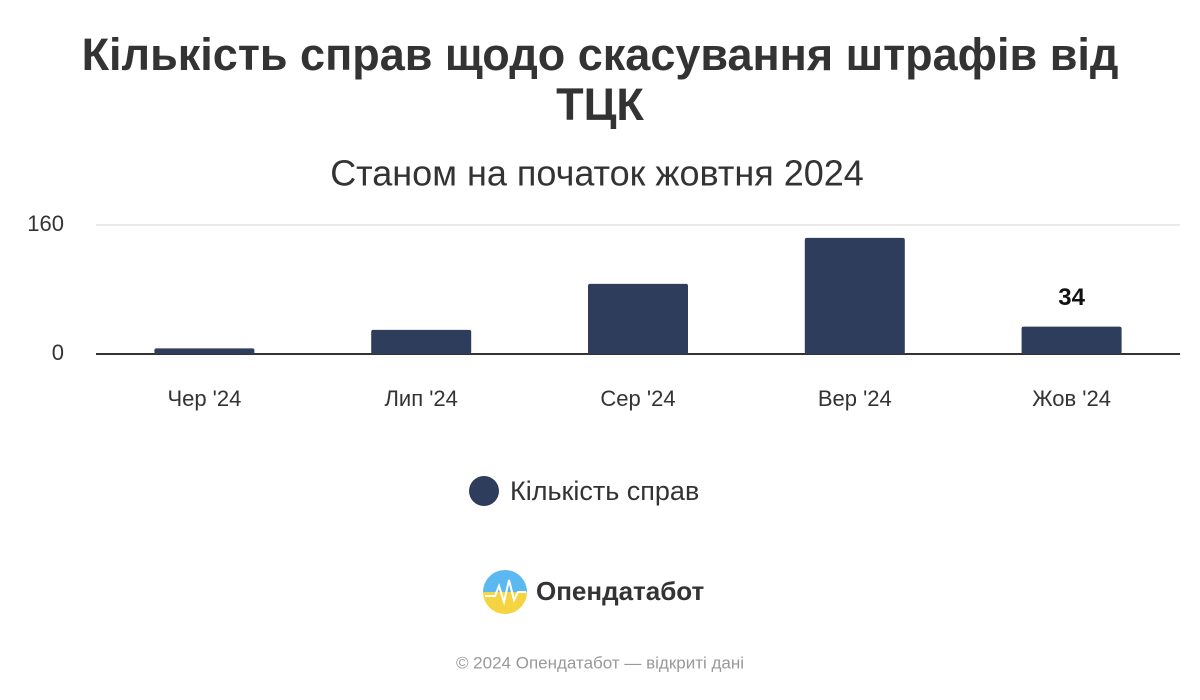 The image size is (1200, 700). Describe the element at coordinates (45, 223) in the screenshot. I see `y-tick-label: 160` at that location.